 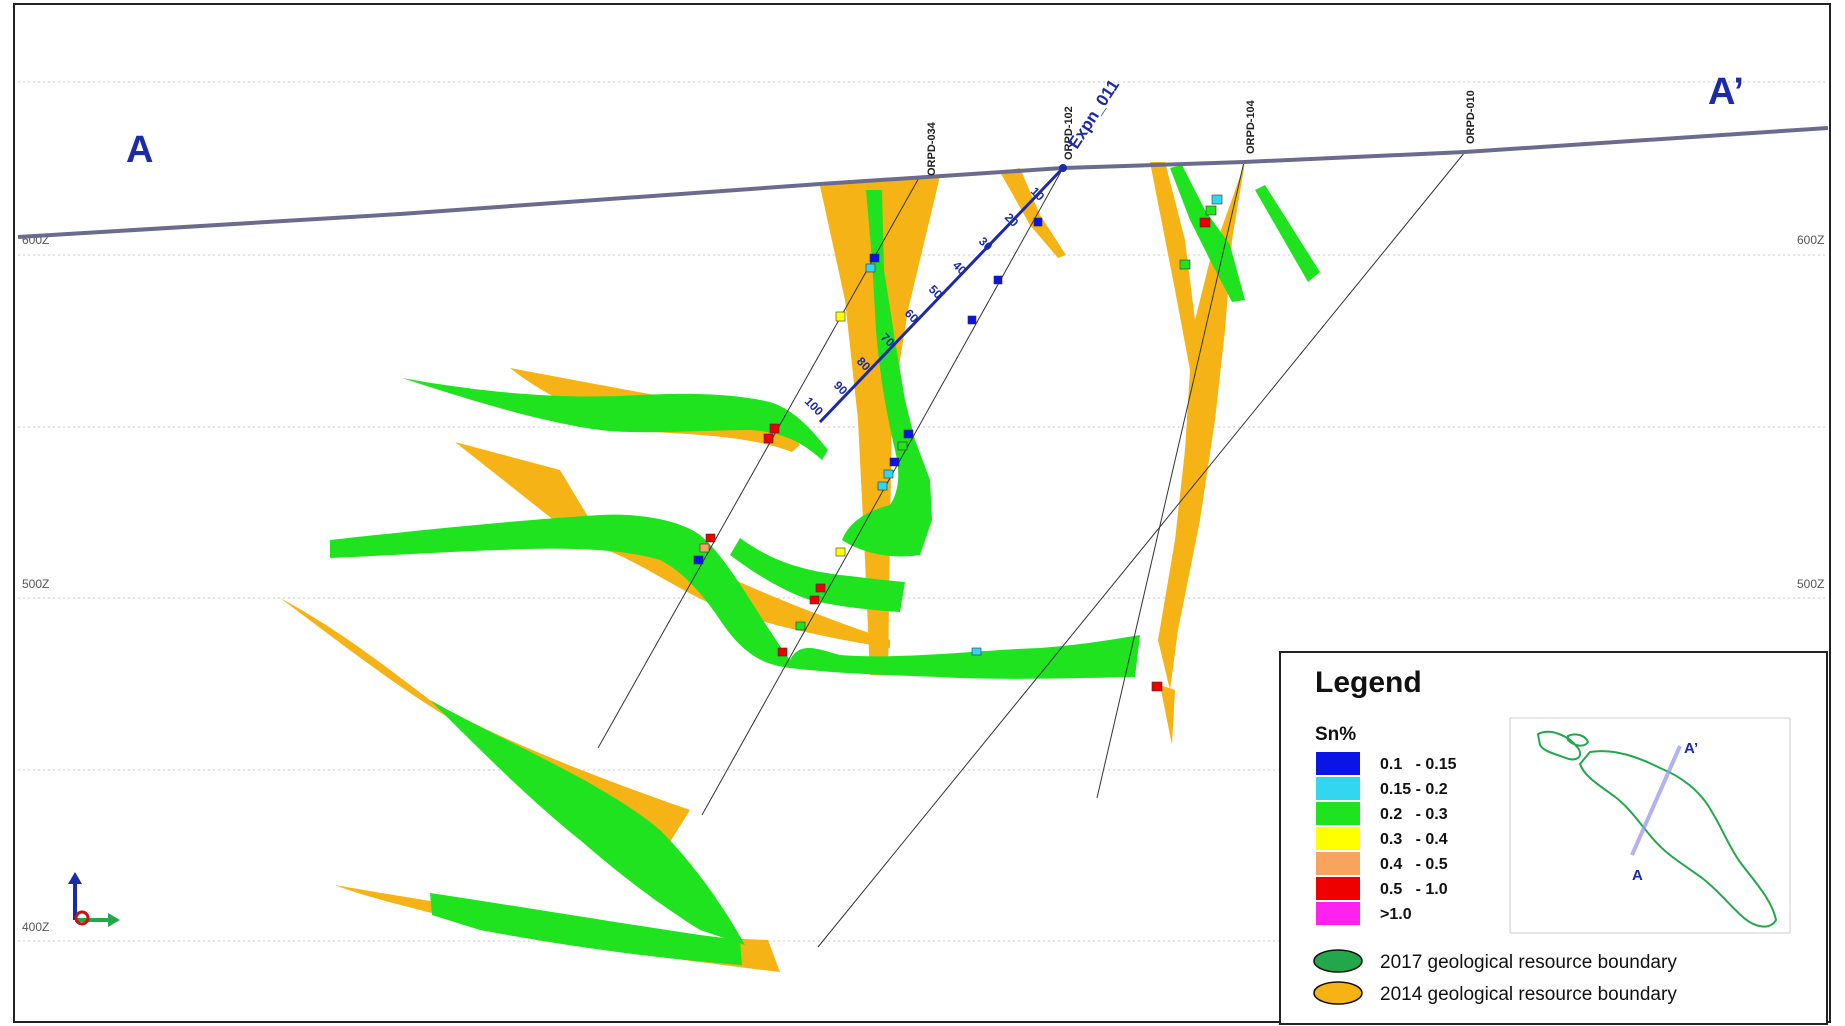 I want to click on legend-grade-swatches, so click(x=1338, y=838).